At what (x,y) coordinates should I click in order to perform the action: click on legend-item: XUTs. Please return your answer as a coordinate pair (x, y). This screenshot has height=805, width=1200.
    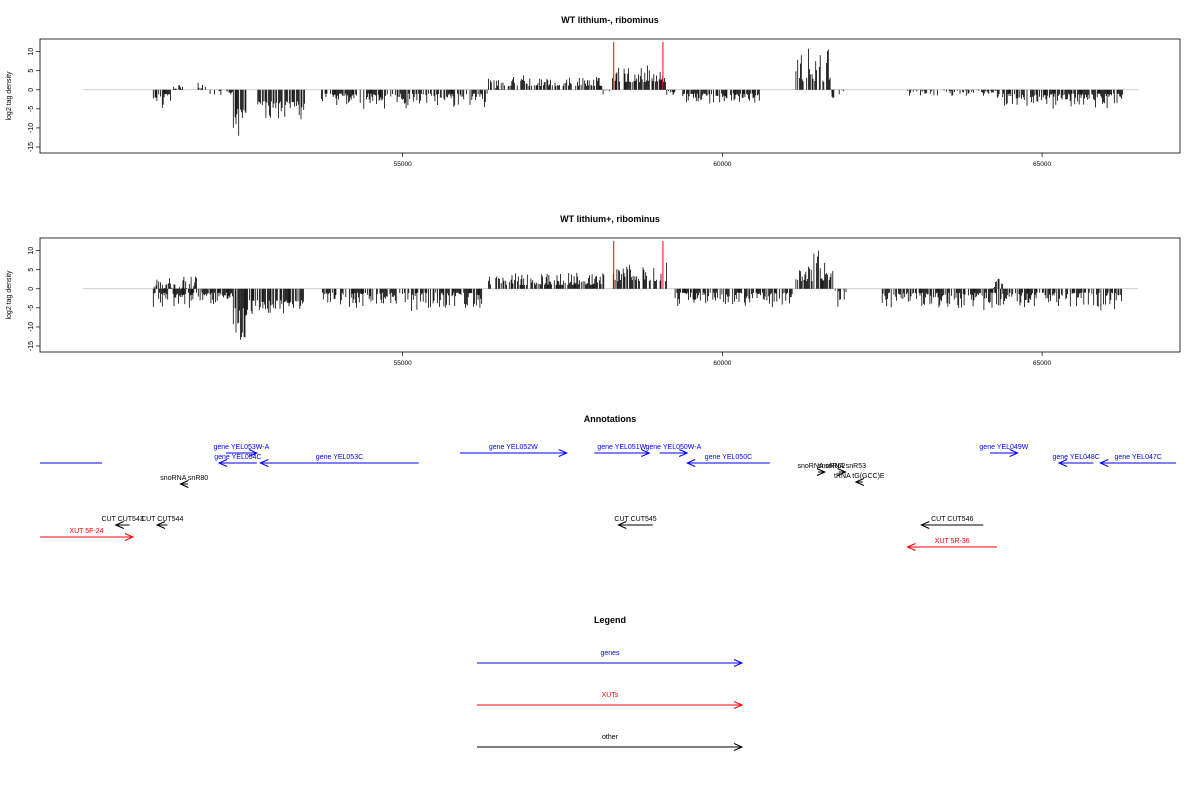
    Looking at the image, I should click on (610, 700).